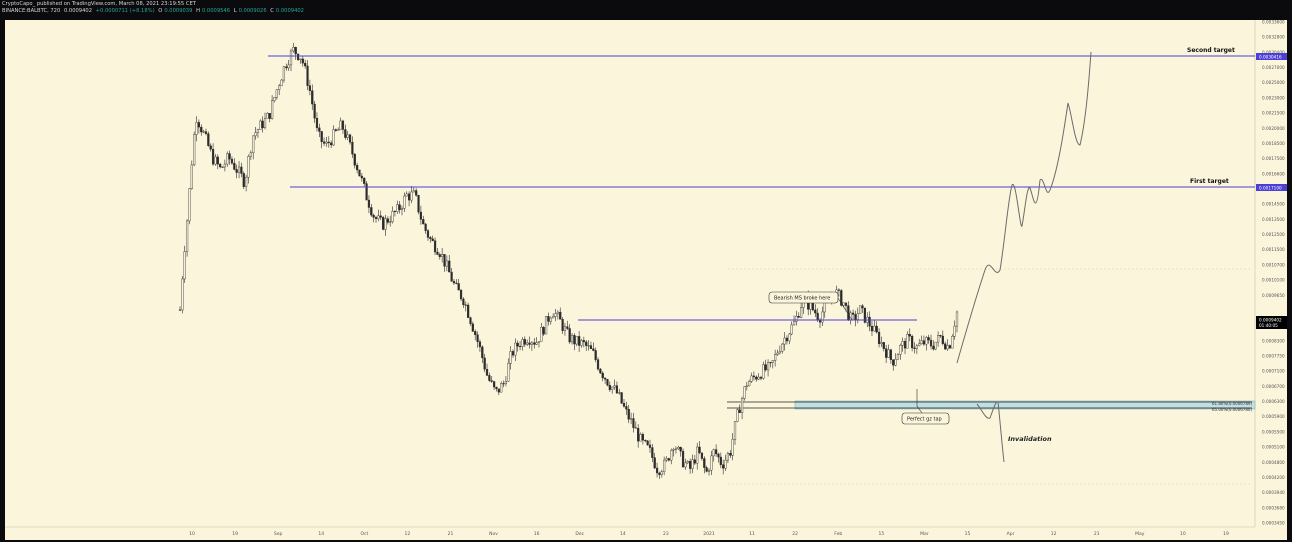 The width and height of the screenshot is (1292, 542). Describe the element at coordinates (1273, 507) in the screenshot. I see `y-tick-label: 0.0003680` at that location.